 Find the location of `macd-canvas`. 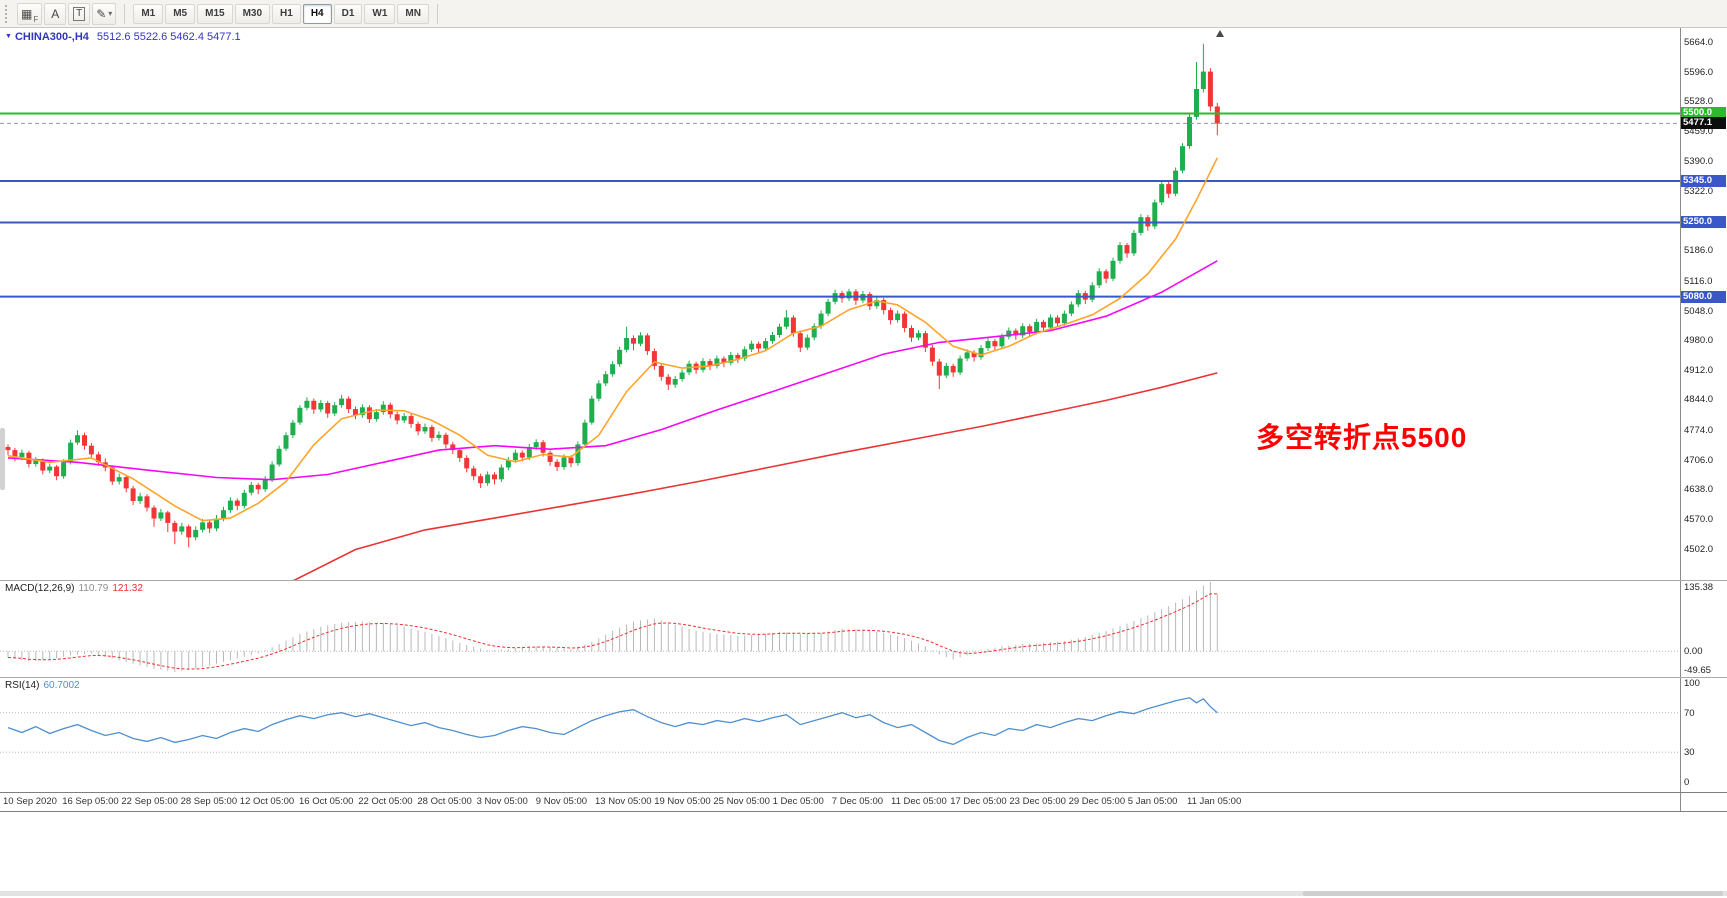

macd-canvas is located at coordinates (840, 629).